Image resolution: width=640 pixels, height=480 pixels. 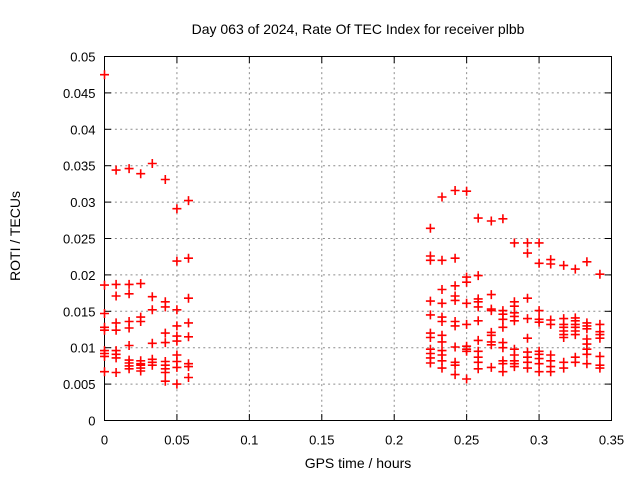 I want to click on y-tick-label: 0.01, so click(x=82, y=348).